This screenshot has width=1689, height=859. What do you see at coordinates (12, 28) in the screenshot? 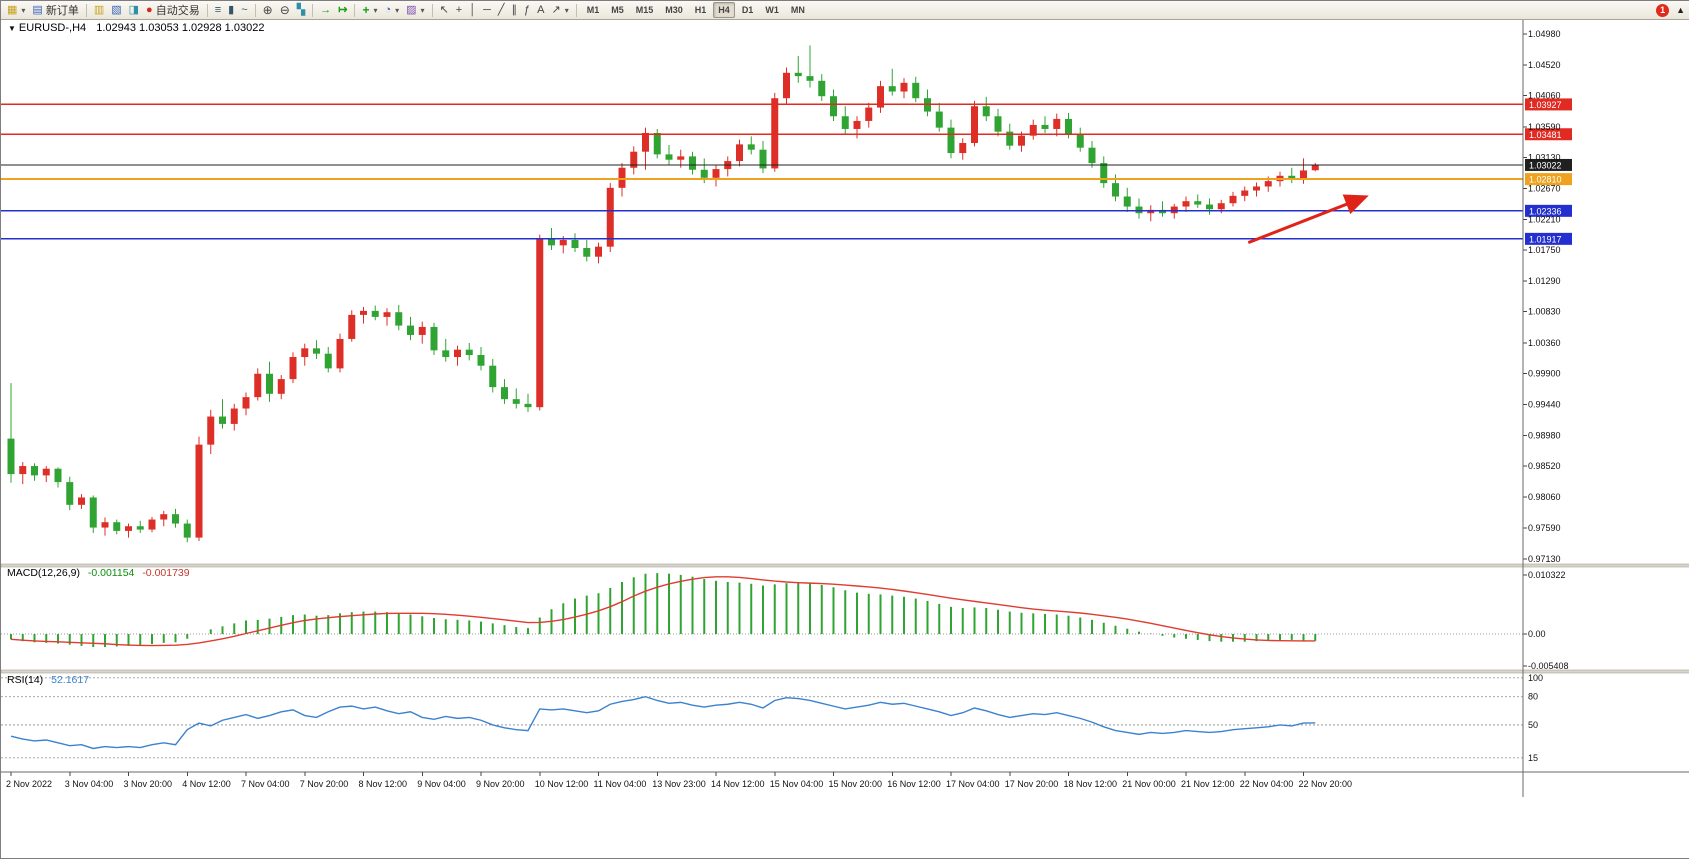
I see `symbol-dropdown-icon: ▼` at bounding box center [12, 28].